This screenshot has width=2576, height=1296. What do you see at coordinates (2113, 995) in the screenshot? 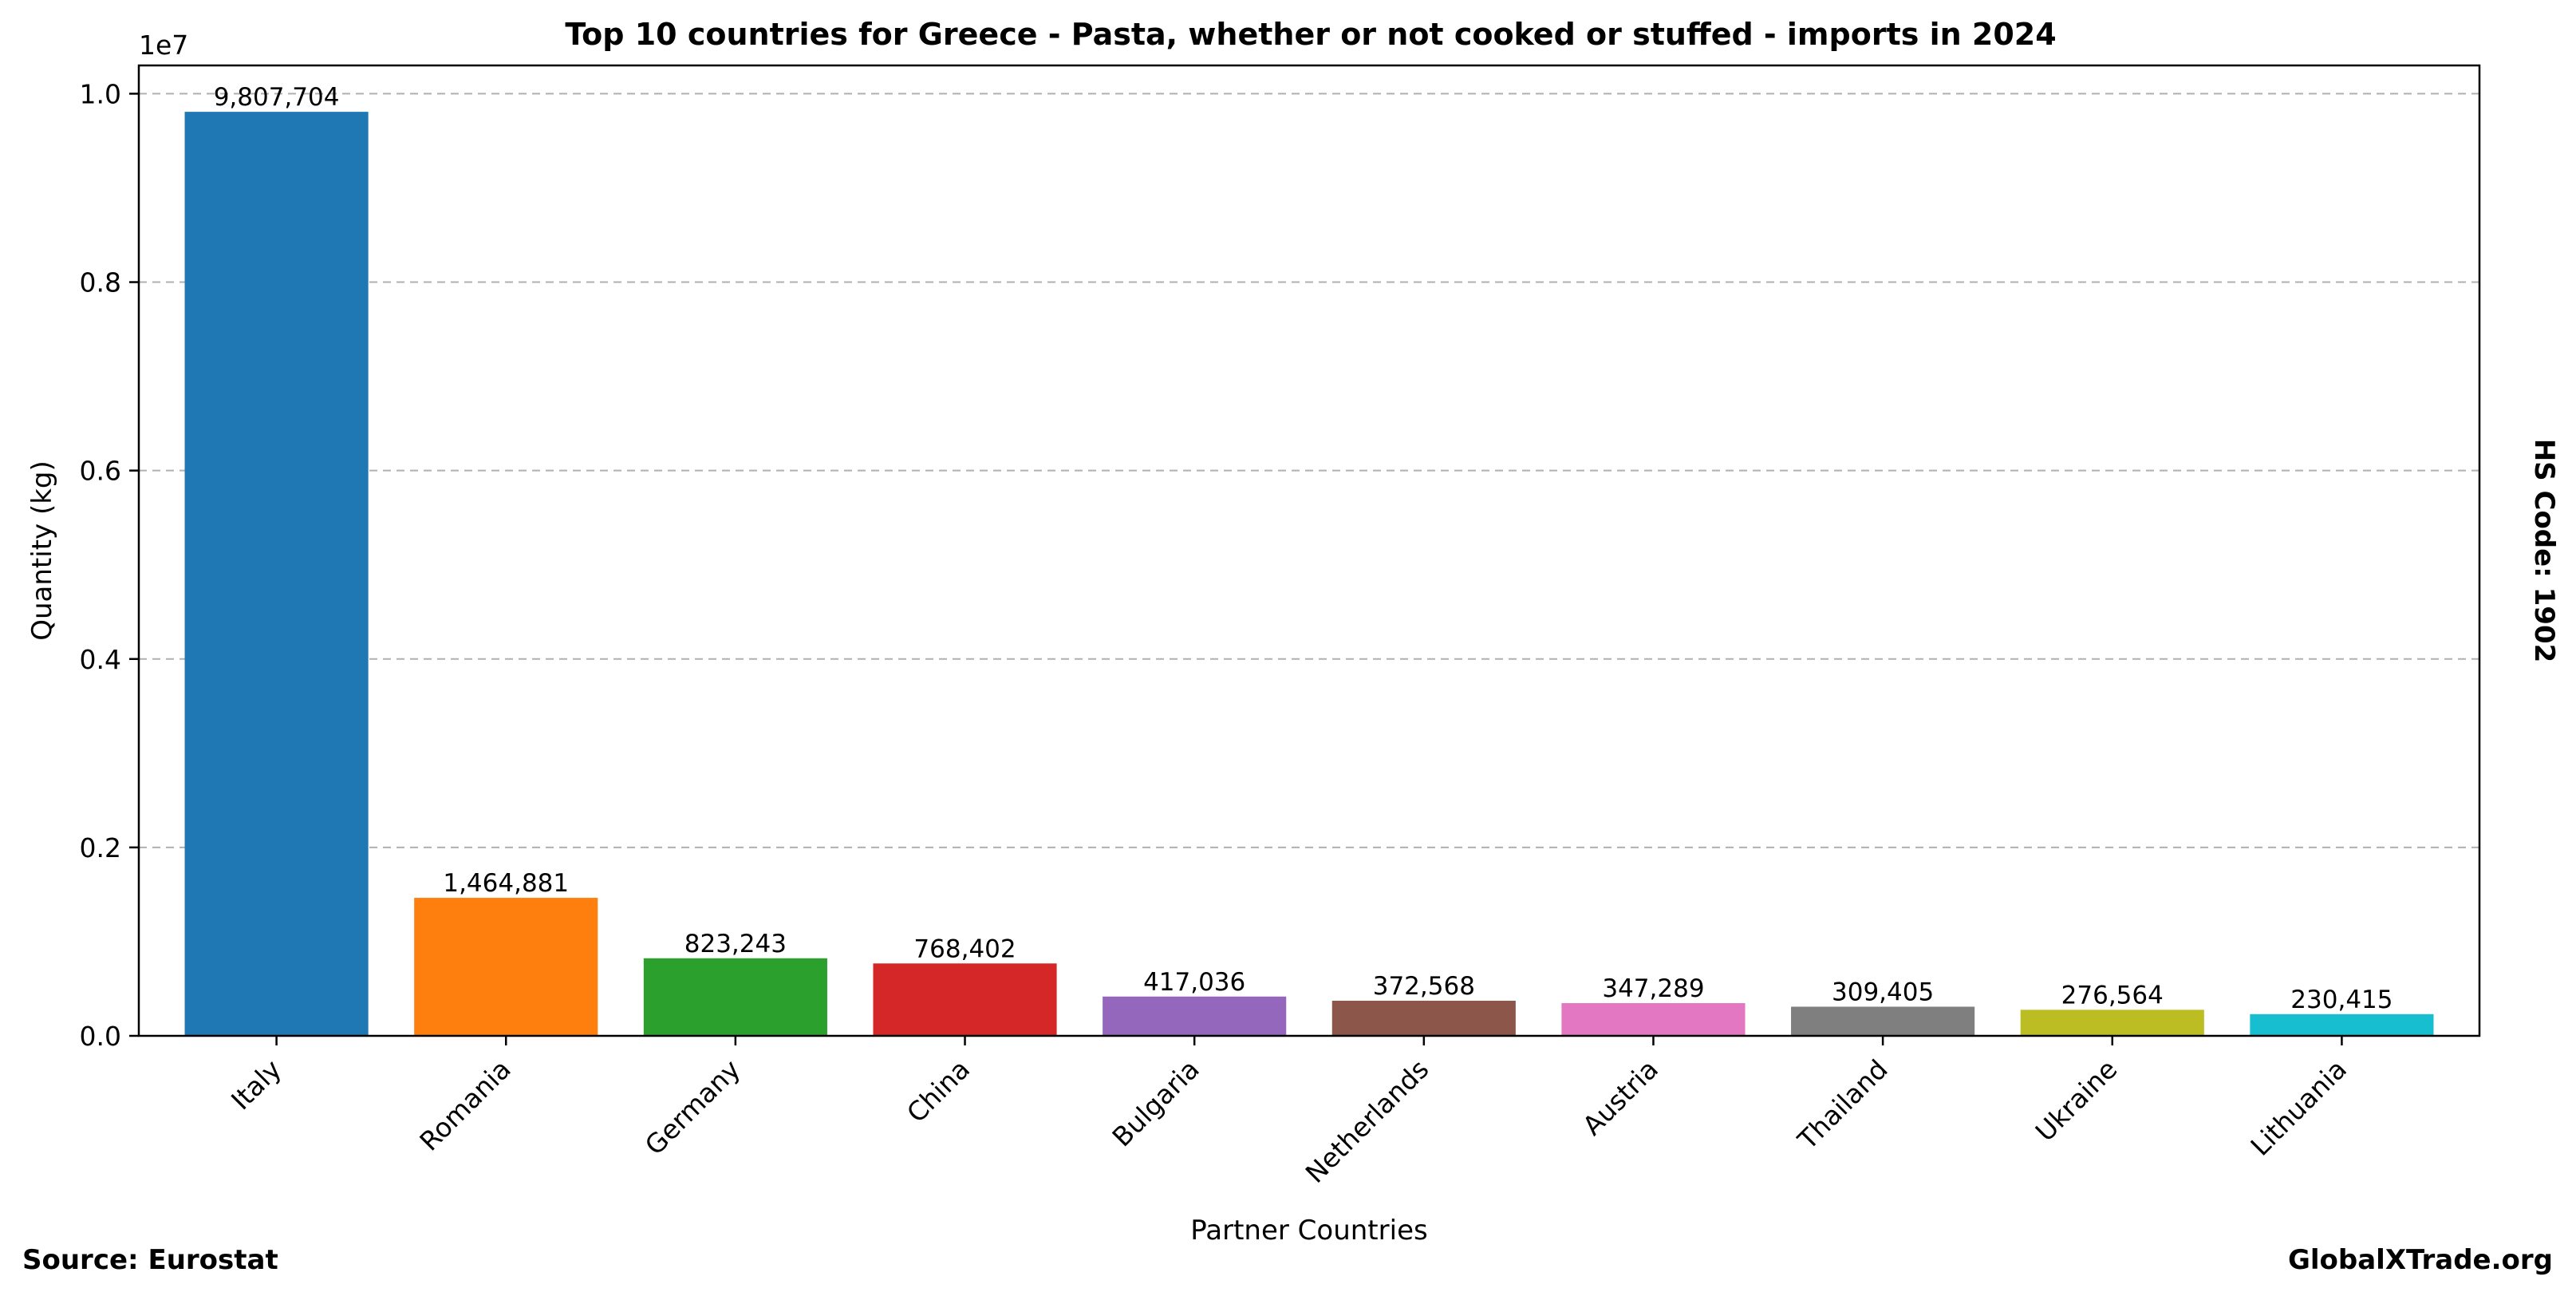
I see `value-label: 276,564` at bounding box center [2113, 995].